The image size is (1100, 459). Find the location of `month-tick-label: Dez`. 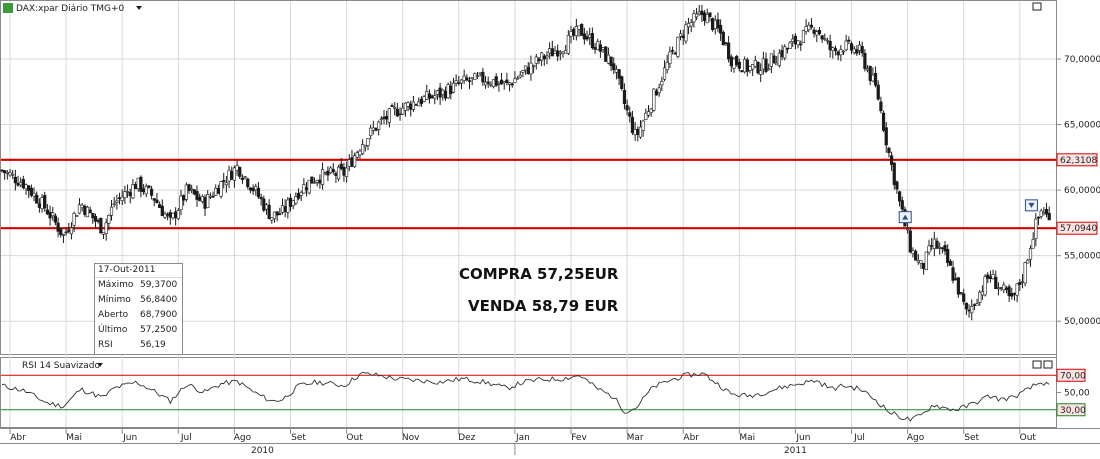

month-tick-label: Dez is located at coordinates (466, 438).